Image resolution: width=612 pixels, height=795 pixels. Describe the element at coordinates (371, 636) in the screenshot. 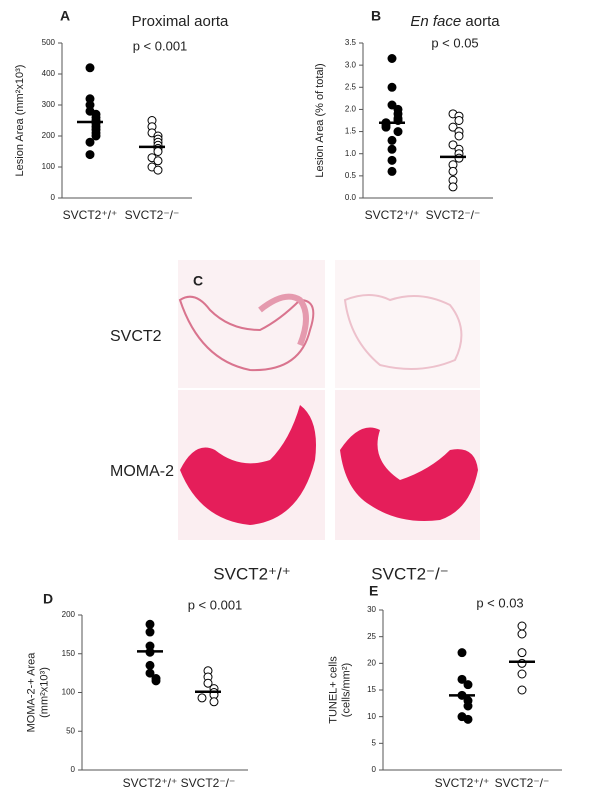

I see `y-tick-label: 25` at that location.